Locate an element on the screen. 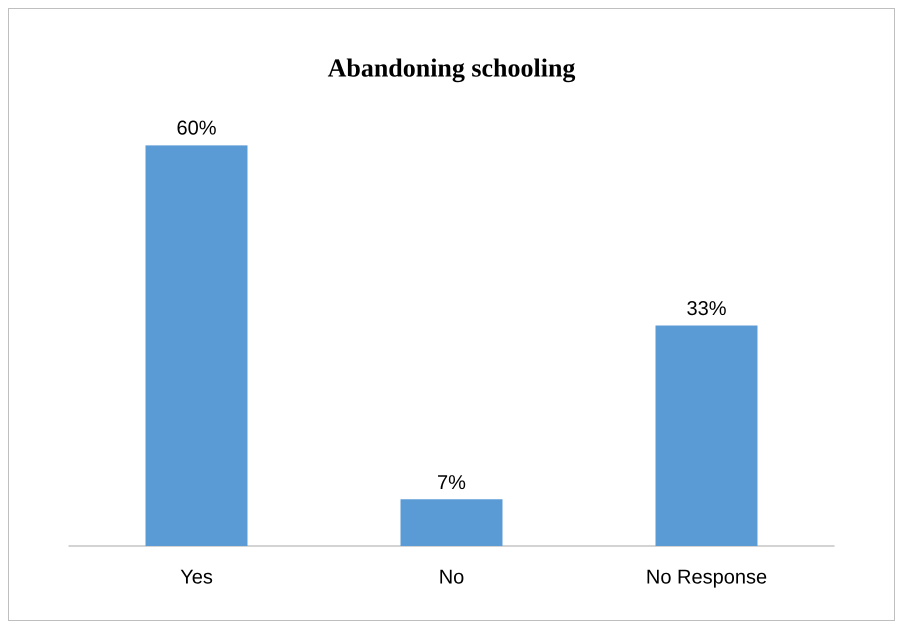 The width and height of the screenshot is (903, 629). x-tick-label: No is located at coordinates (451, 577).